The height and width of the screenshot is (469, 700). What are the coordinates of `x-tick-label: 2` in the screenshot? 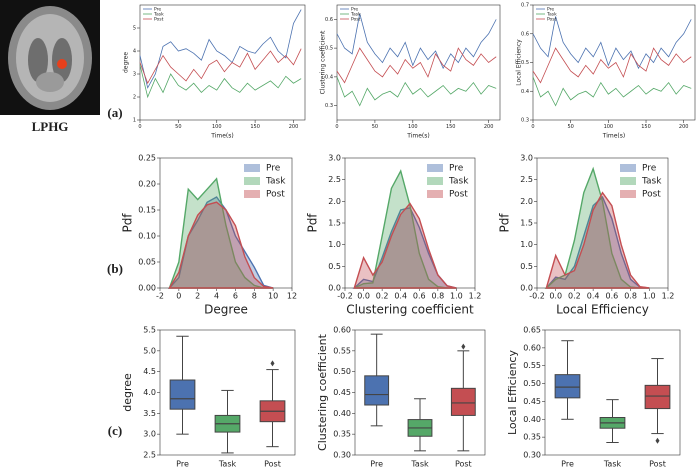 It's located at (197, 296).